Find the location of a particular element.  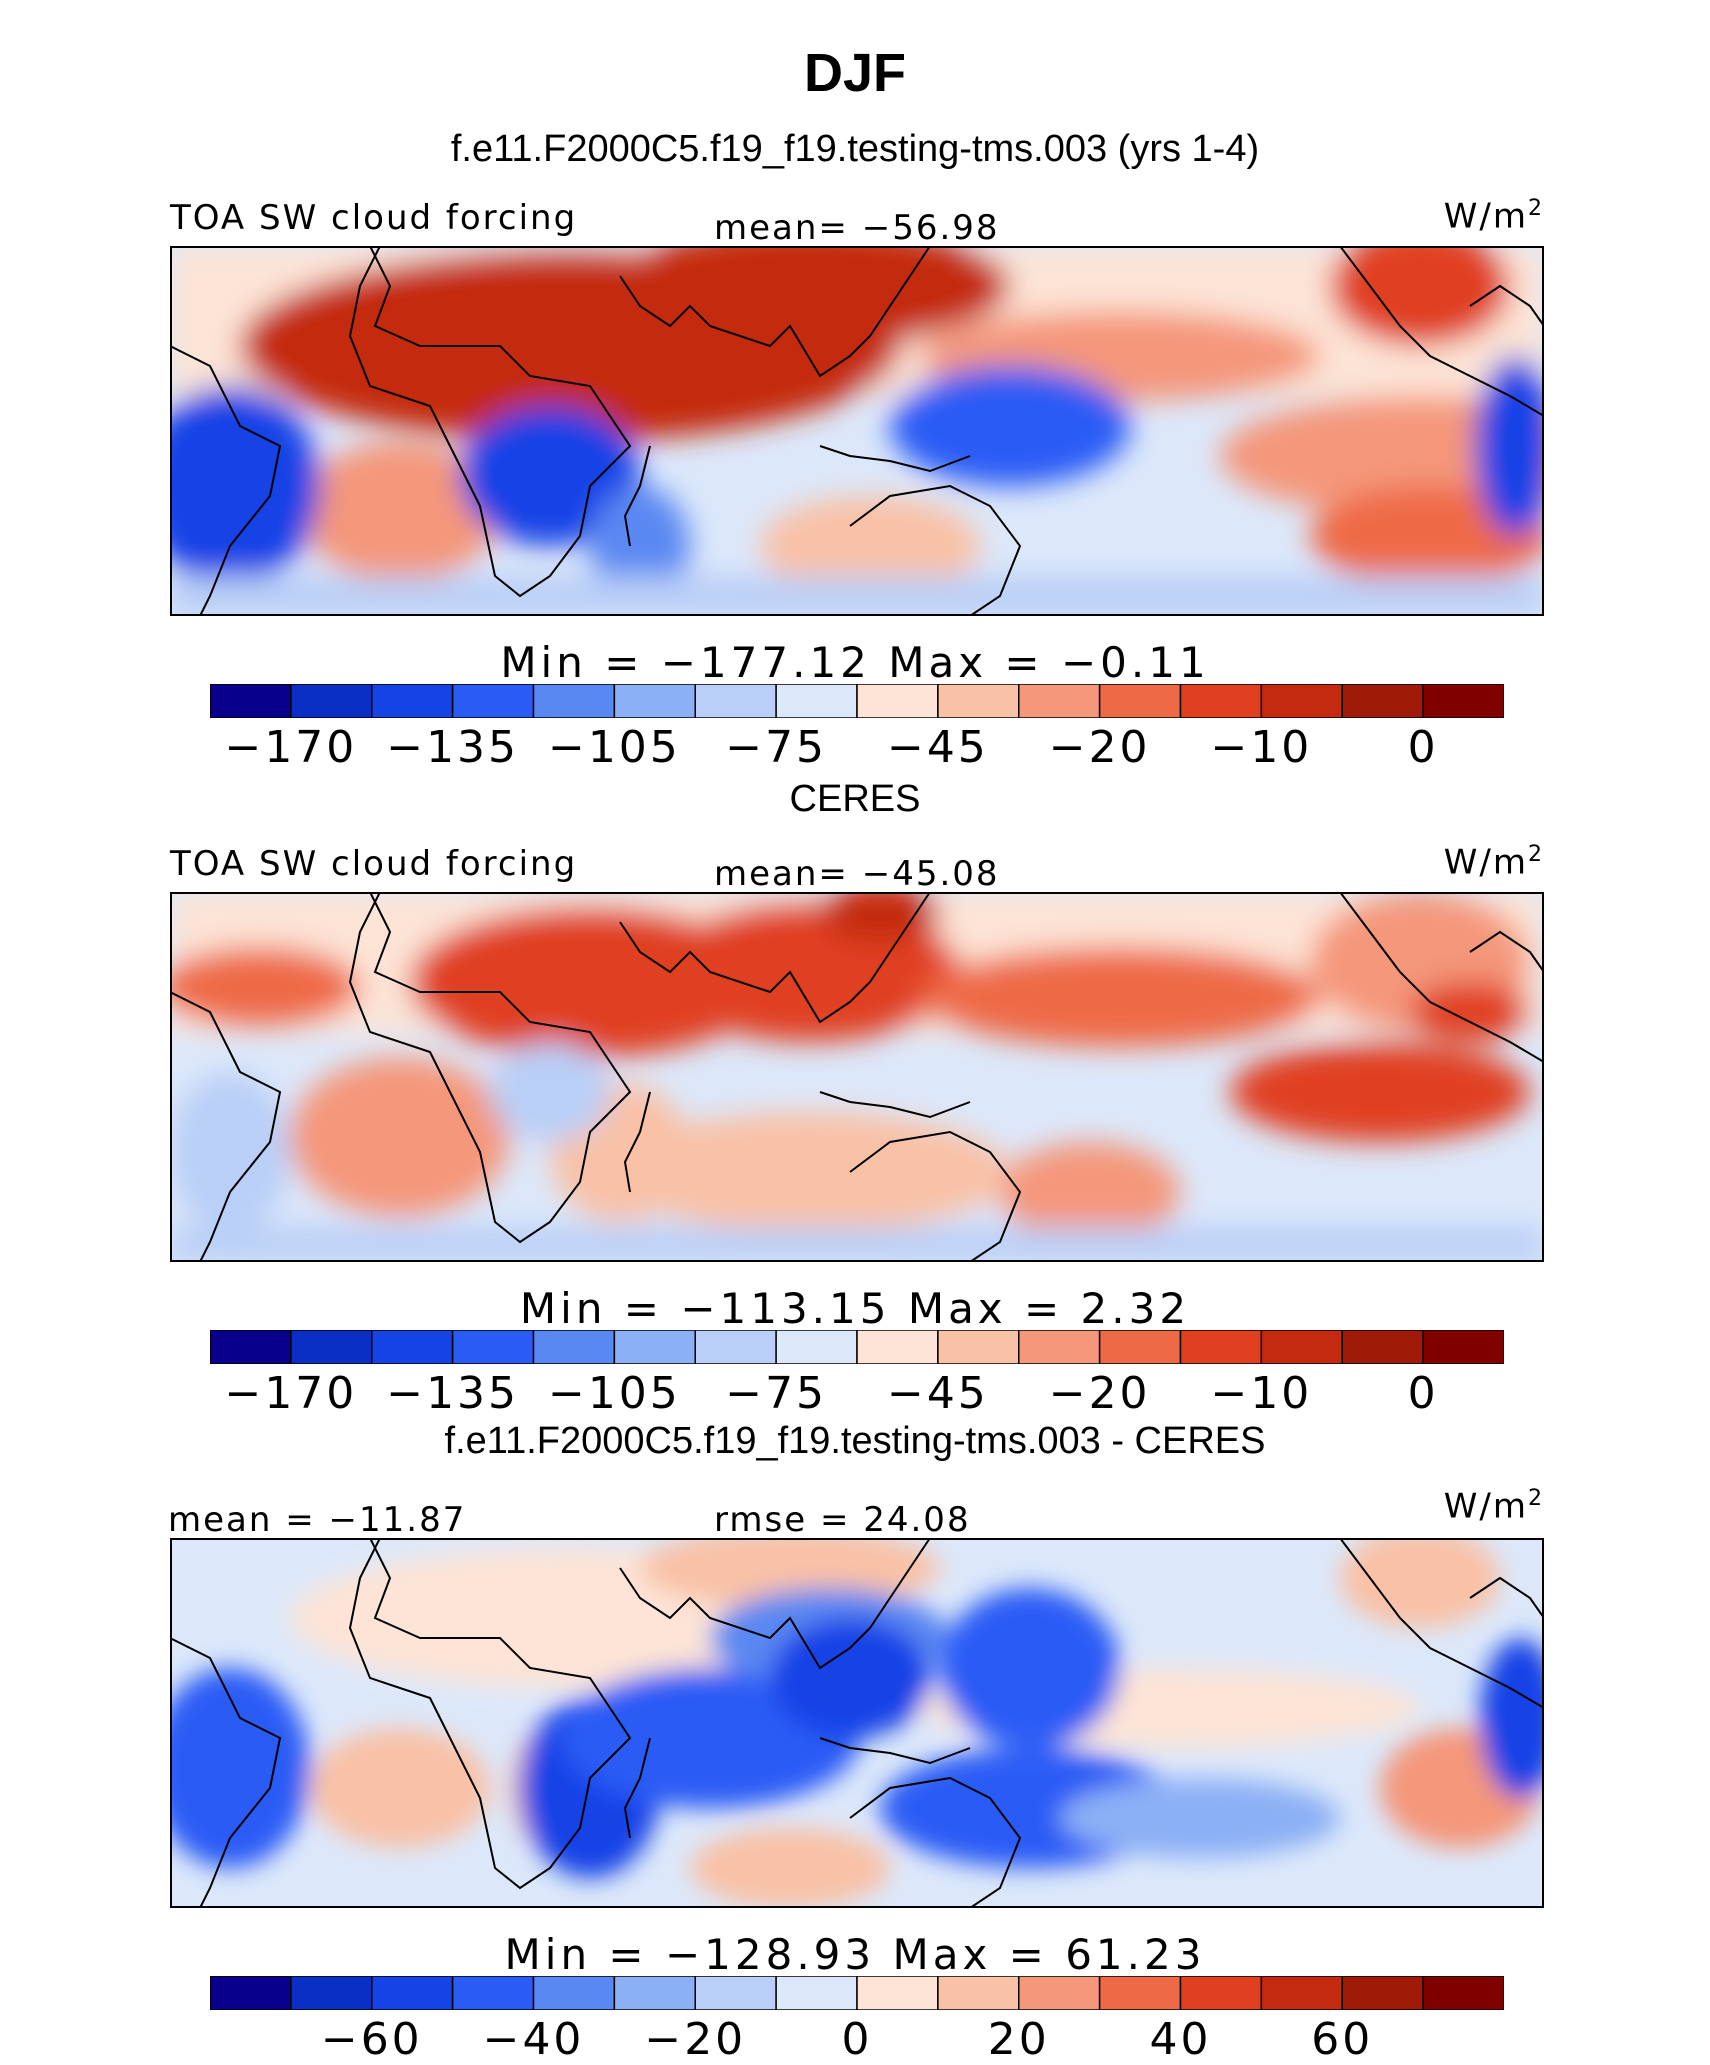

panel2-mean-label: mean= −45.08 is located at coordinates (857, 874).